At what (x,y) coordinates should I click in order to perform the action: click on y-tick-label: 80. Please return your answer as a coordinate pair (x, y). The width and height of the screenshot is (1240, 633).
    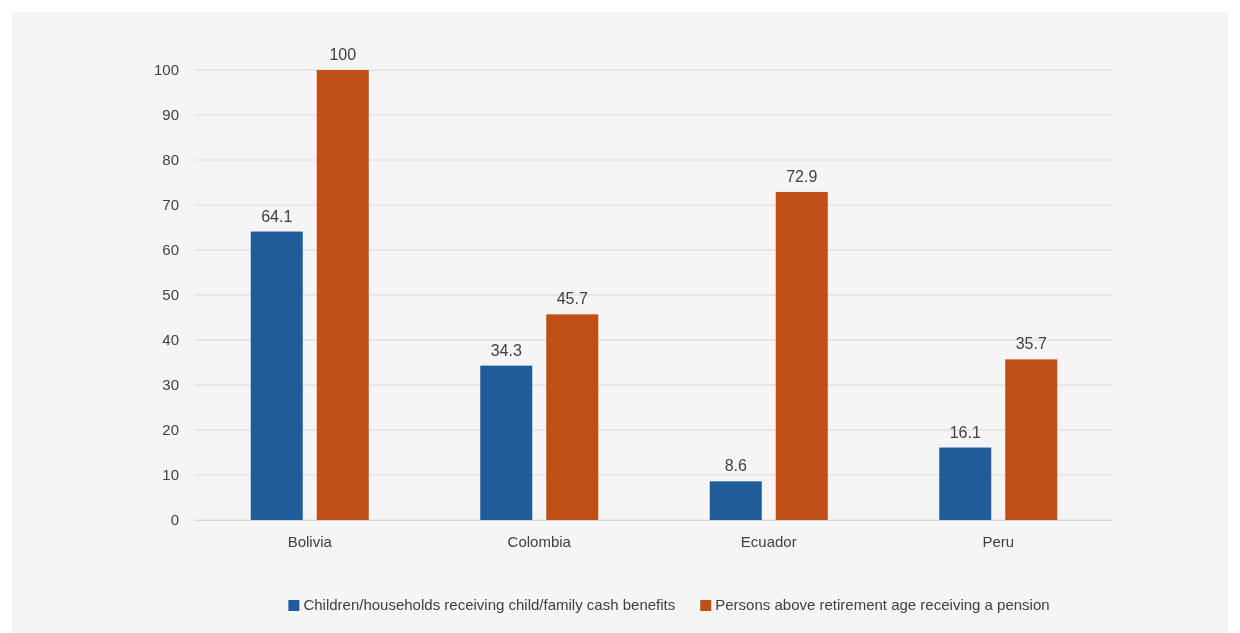
    Looking at the image, I should click on (170, 160).